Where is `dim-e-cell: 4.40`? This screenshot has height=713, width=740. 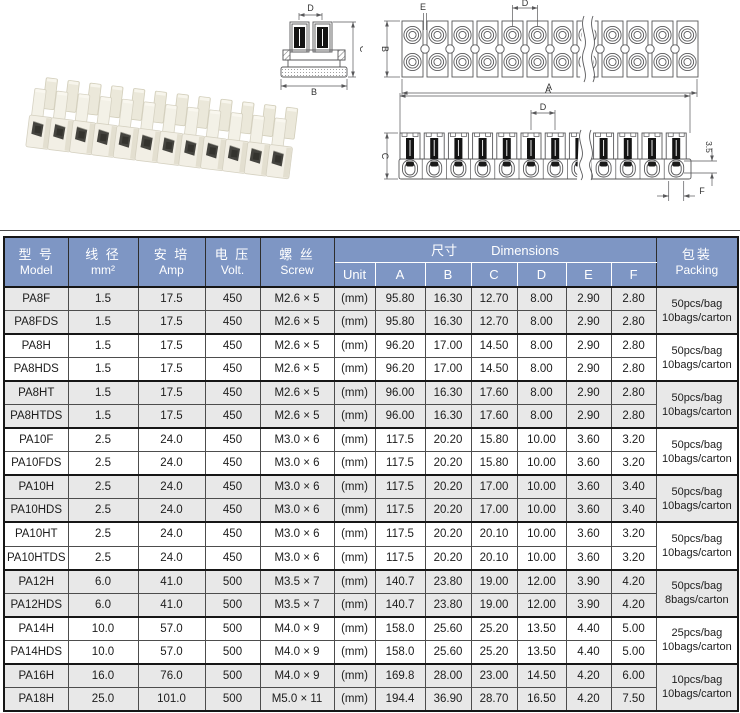
dim-e-cell: 4.40 is located at coordinates (588, 652).